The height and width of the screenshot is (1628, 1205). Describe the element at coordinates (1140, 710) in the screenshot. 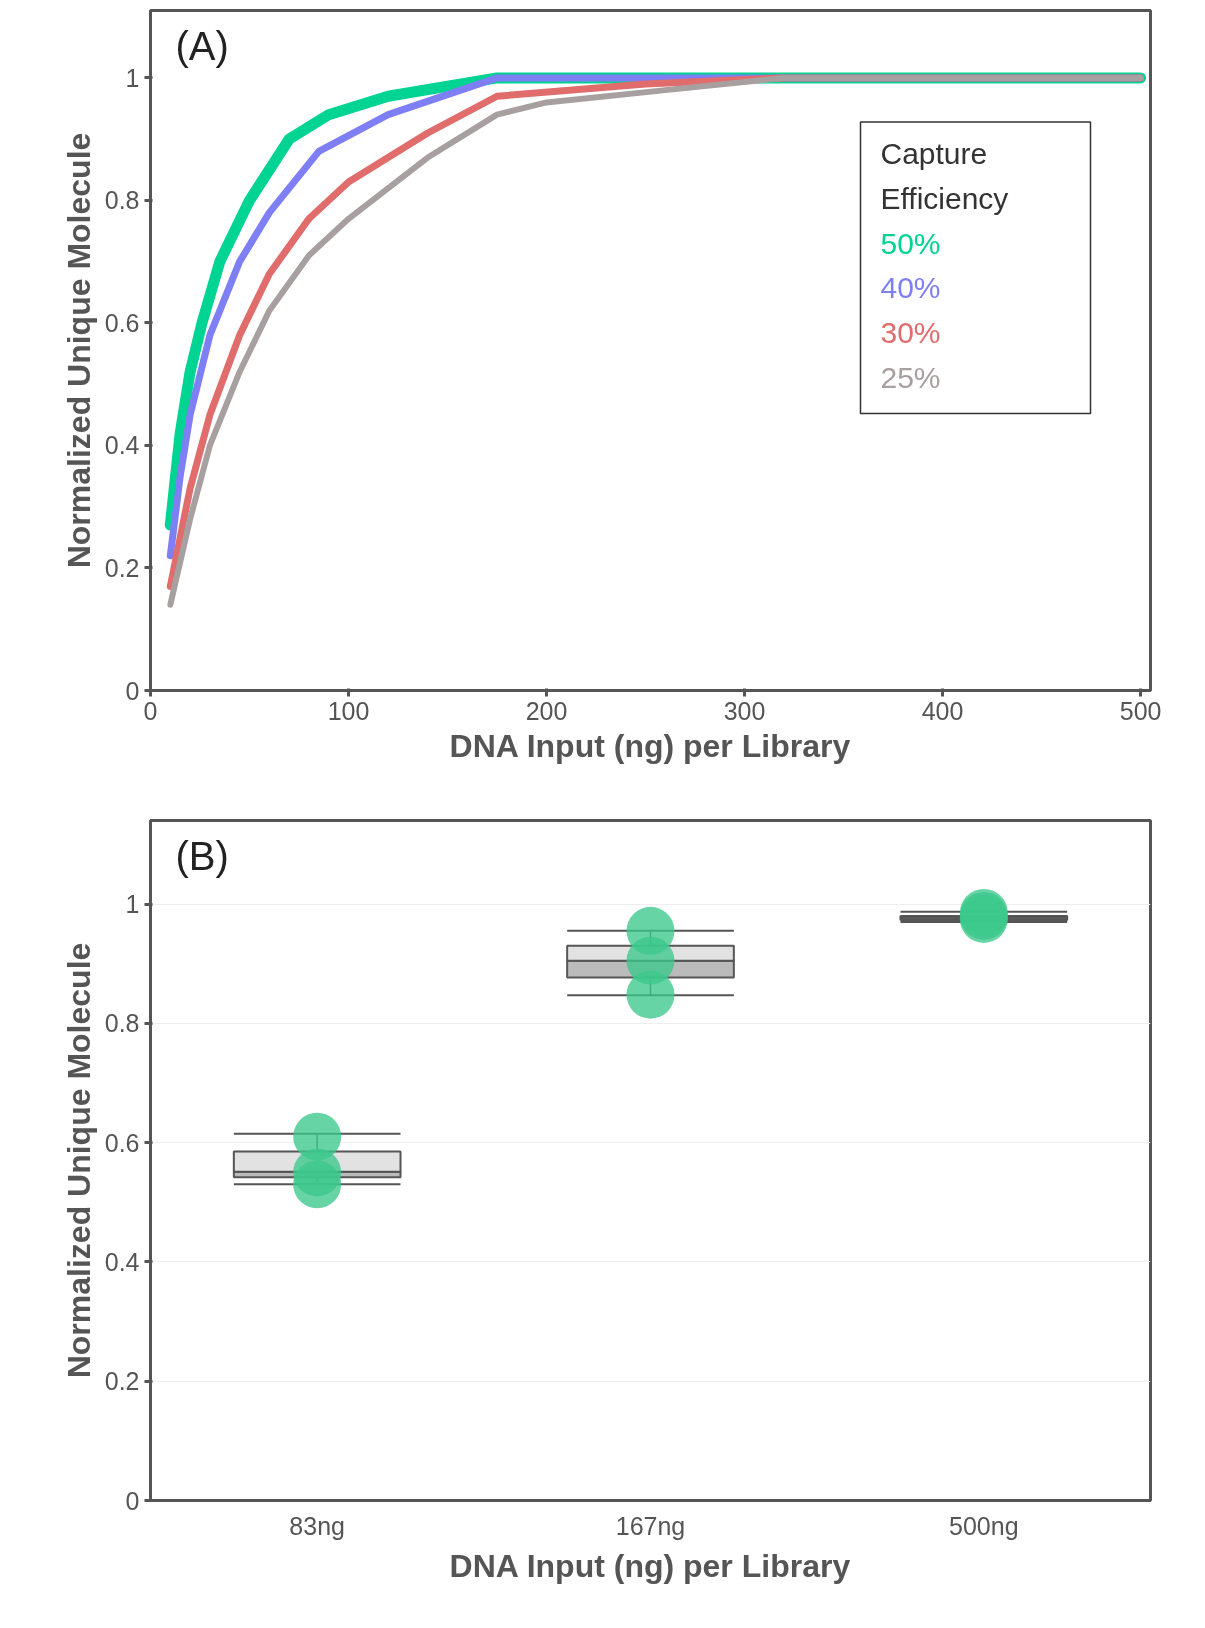

I see `x-tick-label: 500` at that location.